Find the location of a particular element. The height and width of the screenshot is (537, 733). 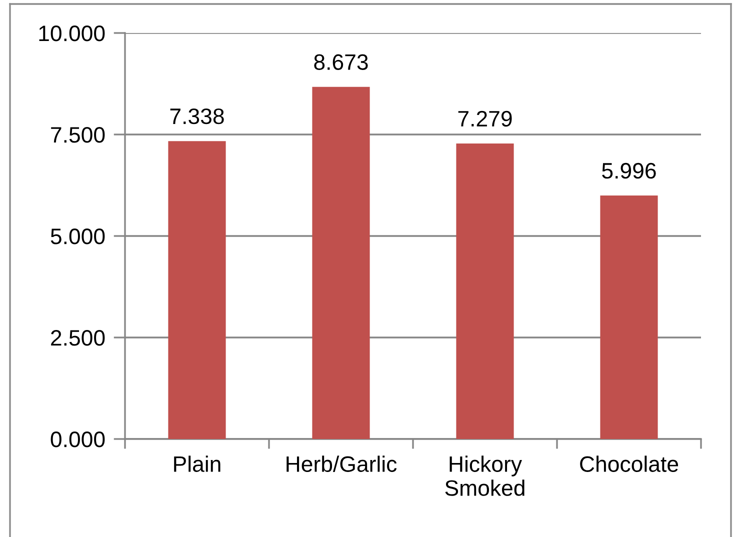

data-label: 7.279 is located at coordinates (485, 118).